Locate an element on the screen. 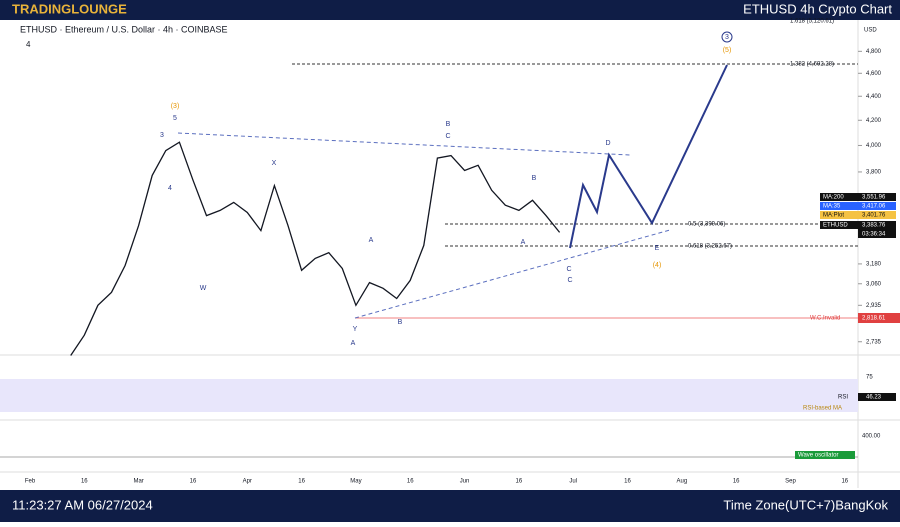 This screenshot has height=527, width=900. wave-label: (4) is located at coordinates (657, 265).